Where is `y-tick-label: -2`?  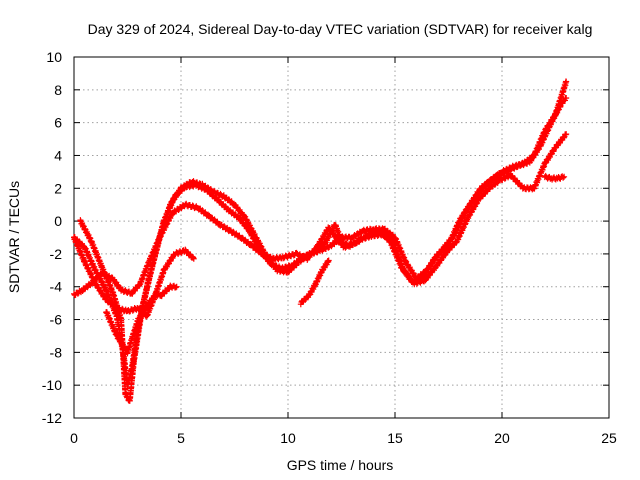
y-tick-label: -2 is located at coordinates (56, 254).